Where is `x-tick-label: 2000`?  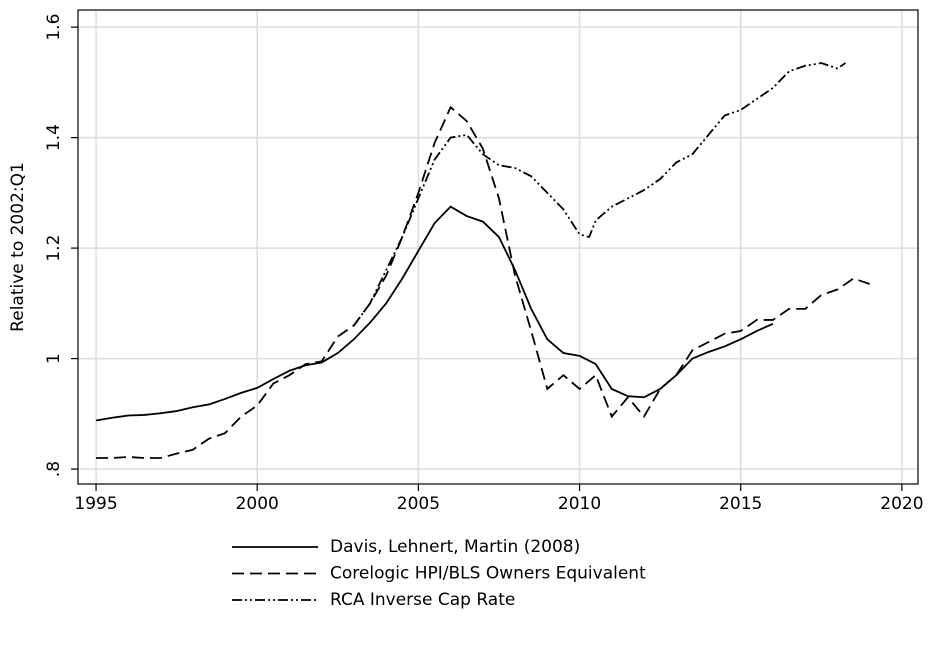
x-tick-label: 2000 is located at coordinates (257, 504).